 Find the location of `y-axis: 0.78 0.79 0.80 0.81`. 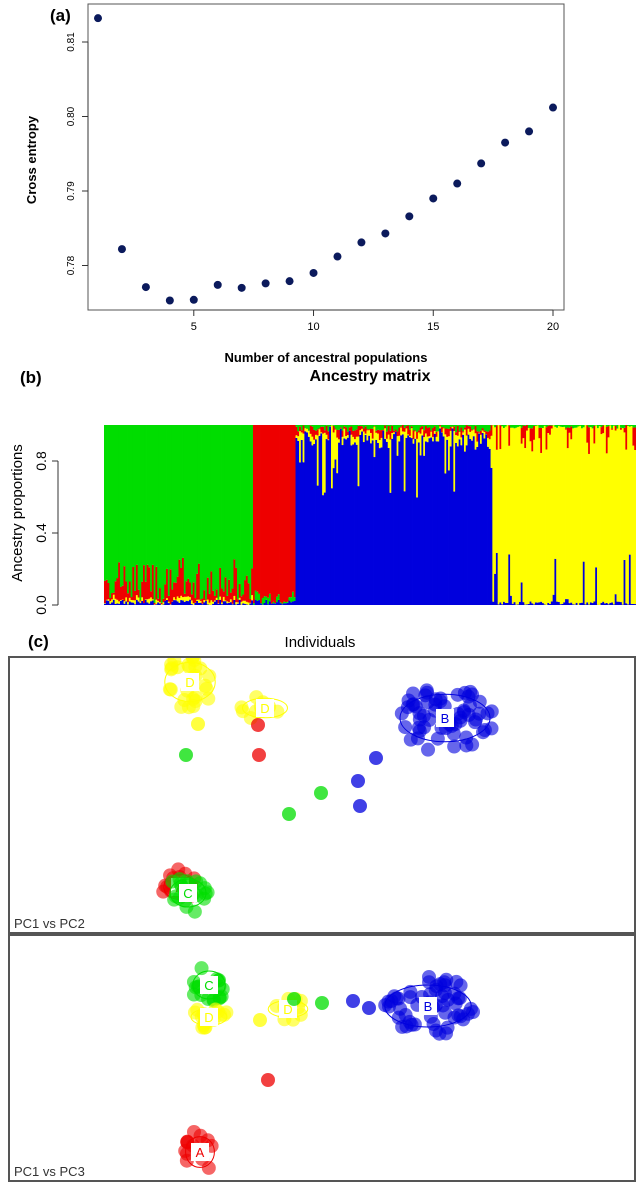

y-axis: 0.78 0.79 0.80 0.81 is located at coordinates (77, 153).